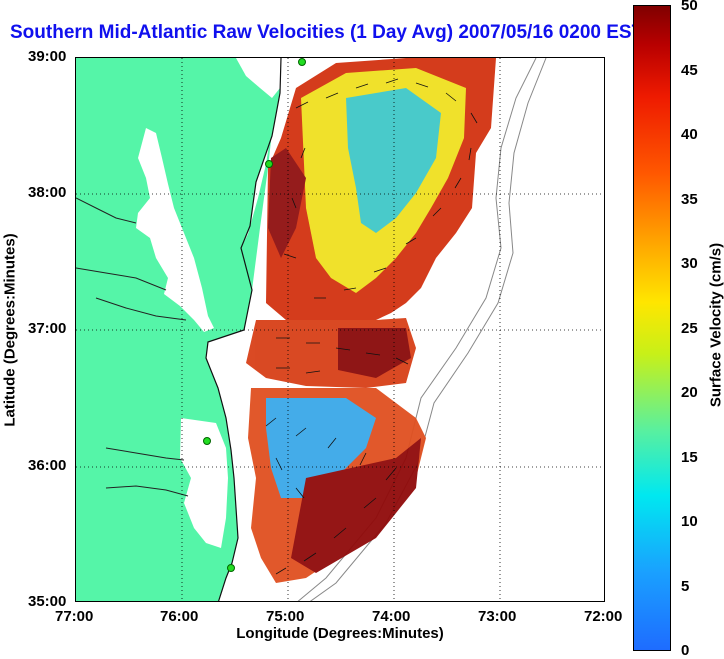 This screenshot has width=724, height=659. I want to click on velocity-field-dark-middle, so click(374, 353).